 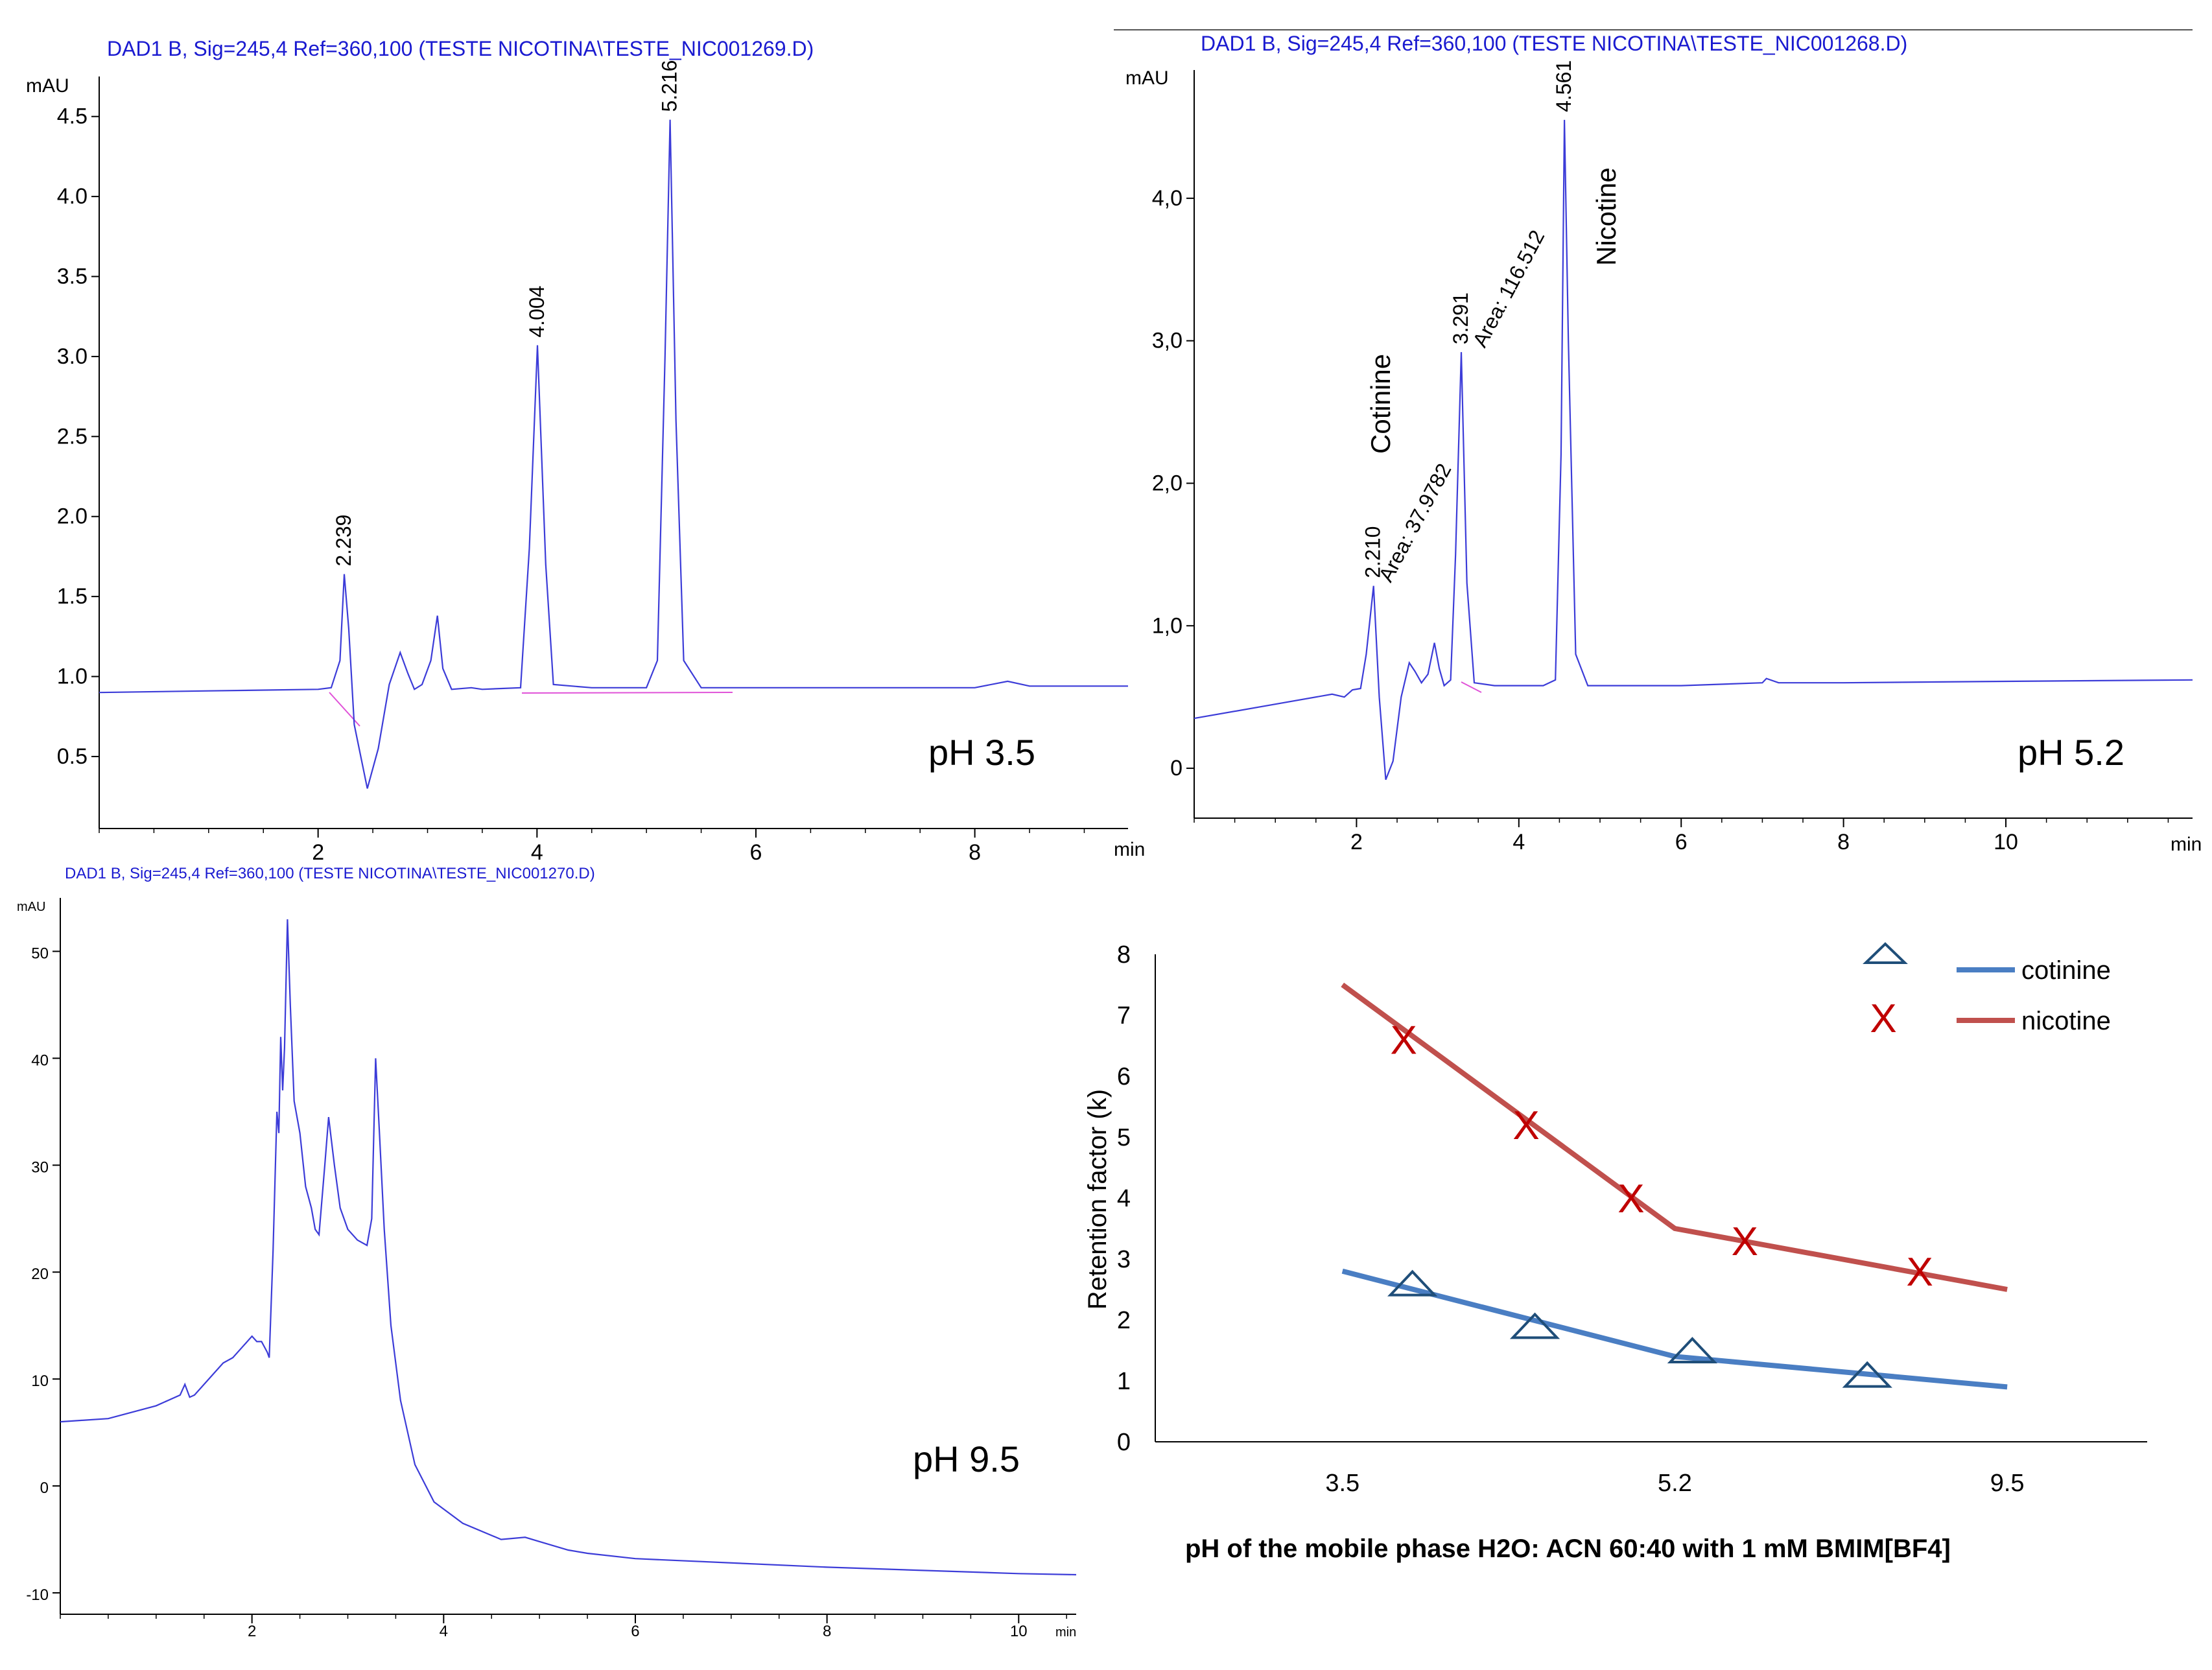 I want to click on compound-label-nicotine: Nicotine, so click(x=1606, y=216).